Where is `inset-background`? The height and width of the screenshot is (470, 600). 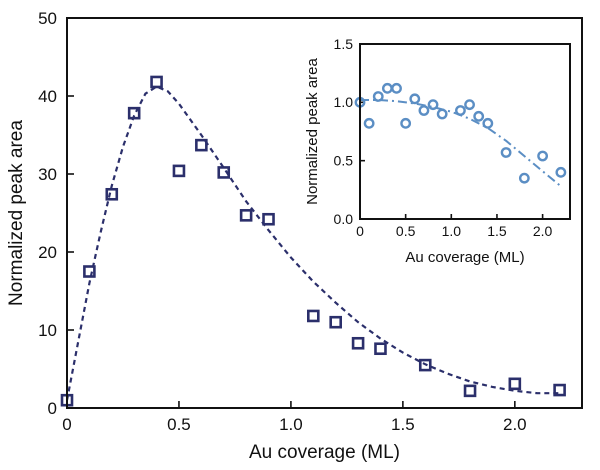 inset-background is located at coordinates (465, 131).